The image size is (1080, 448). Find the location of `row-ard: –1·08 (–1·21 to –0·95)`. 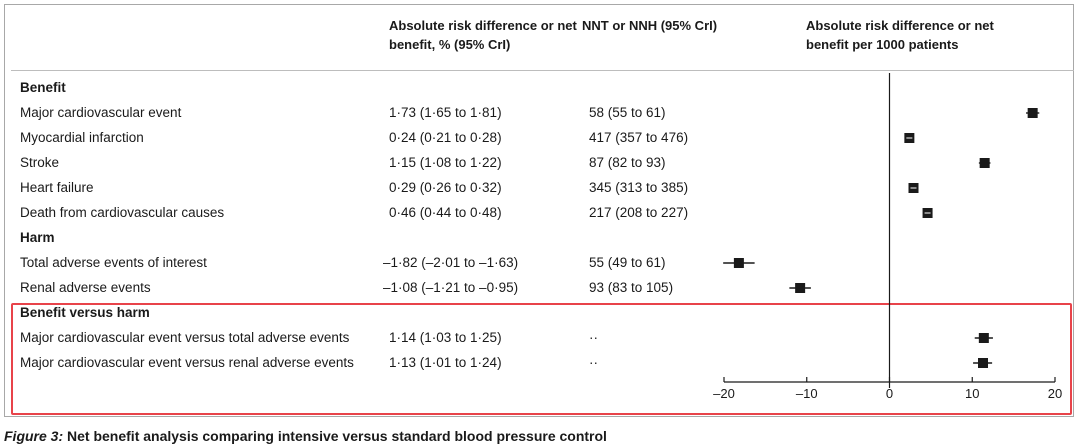

row-ard: –1·08 (–1·21 to –0·95) is located at coordinates (451, 287).